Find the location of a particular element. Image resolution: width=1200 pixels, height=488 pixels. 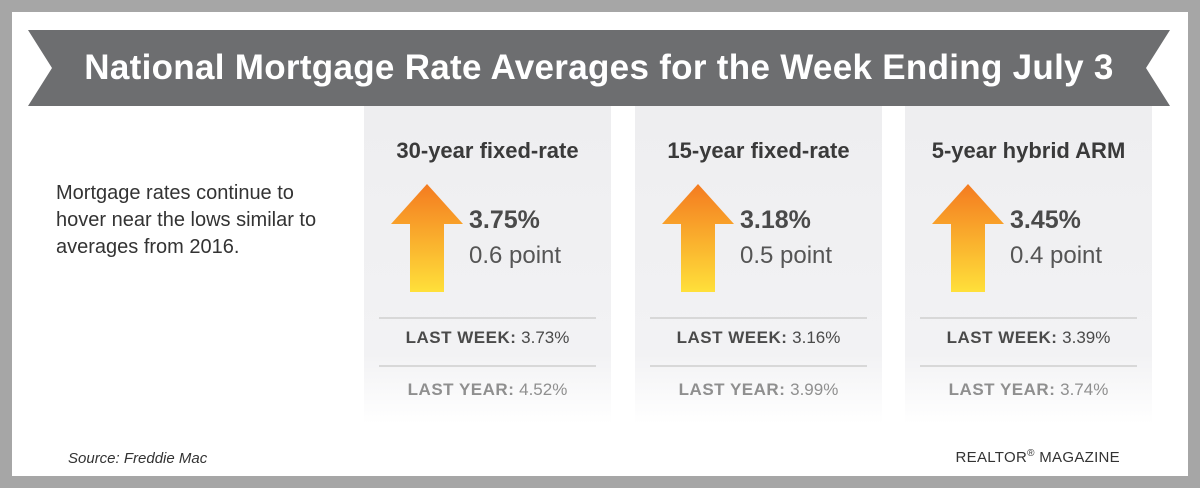

card-title: 30-year fixed-rate is located at coordinates (487, 150).